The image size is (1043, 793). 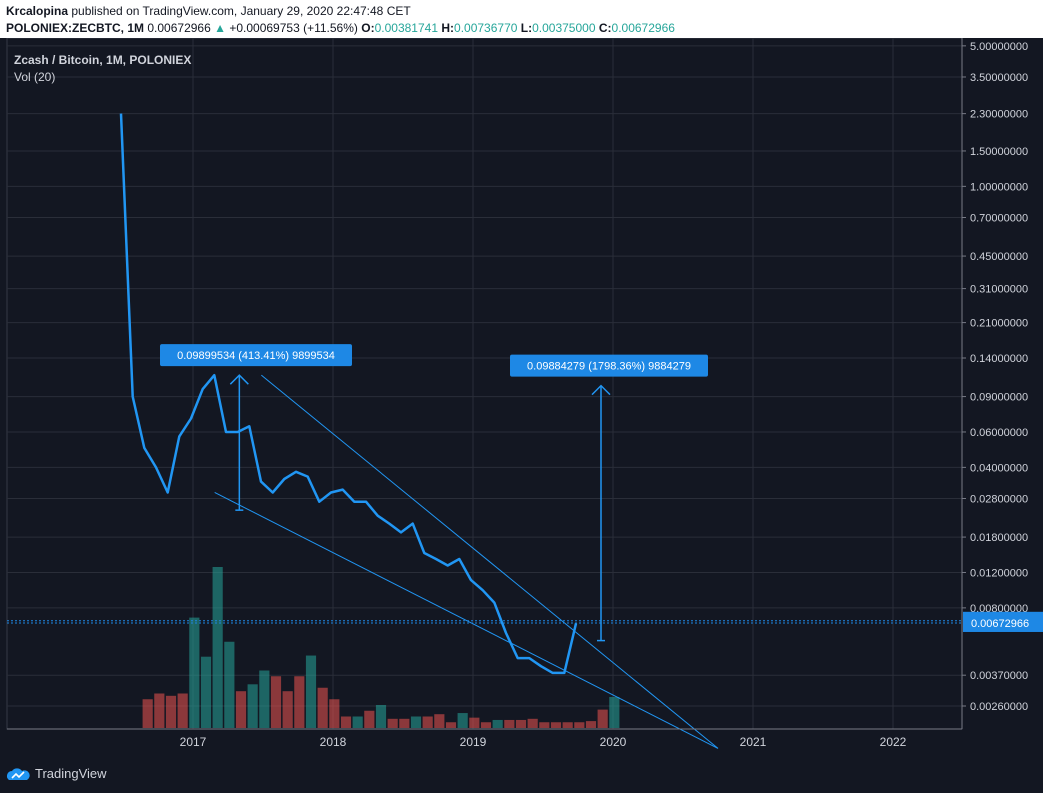 I want to click on chart-legend: Zcash / Bitcoin, 1M, POLONIEX Vol (20), so click(x=102, y=68).